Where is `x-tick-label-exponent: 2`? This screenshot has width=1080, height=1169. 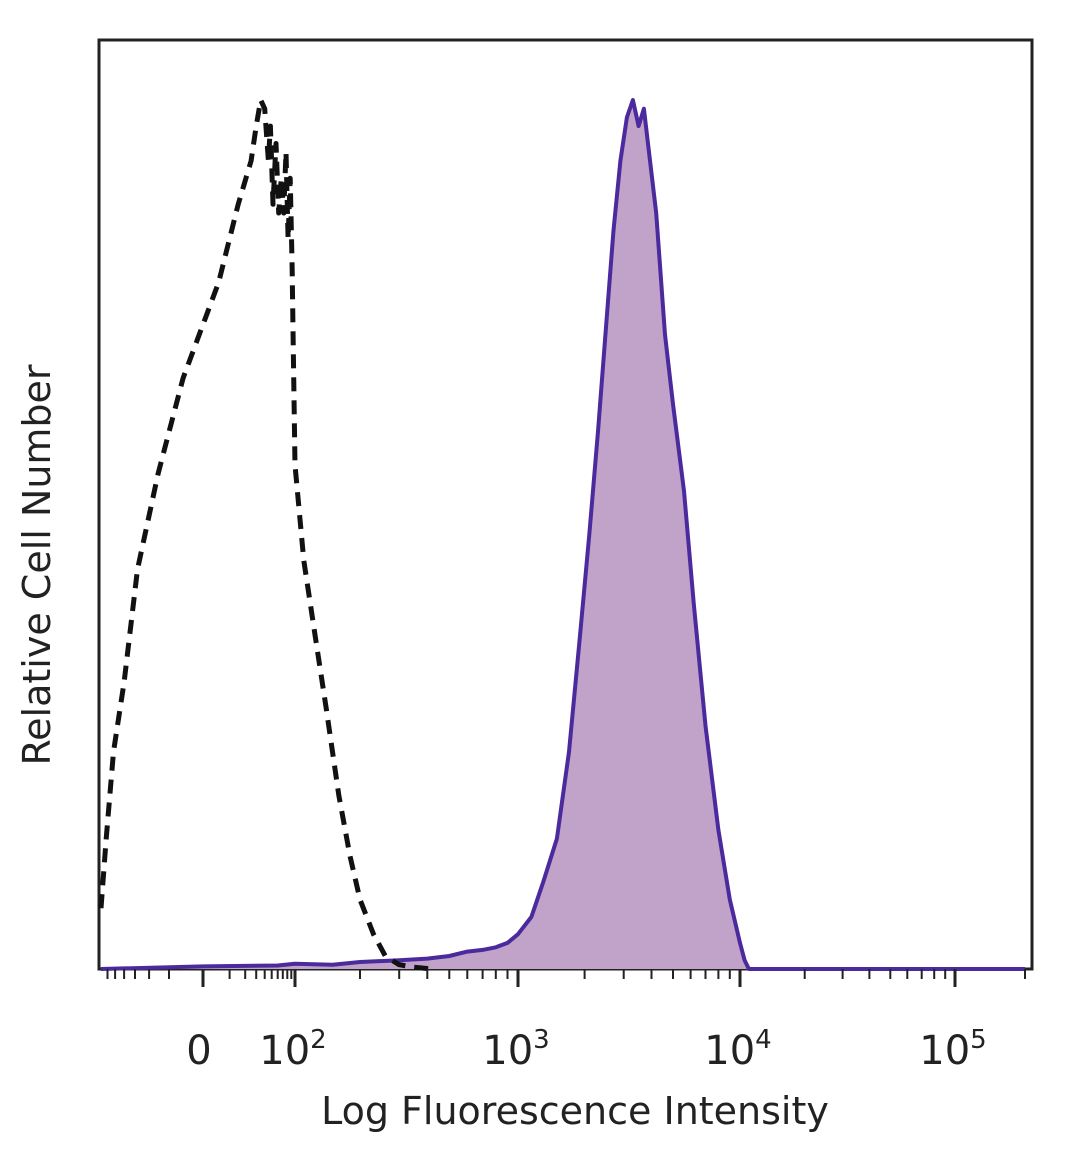
x-tick-label-exponent: 2 is located at coordinates (318, 1040).